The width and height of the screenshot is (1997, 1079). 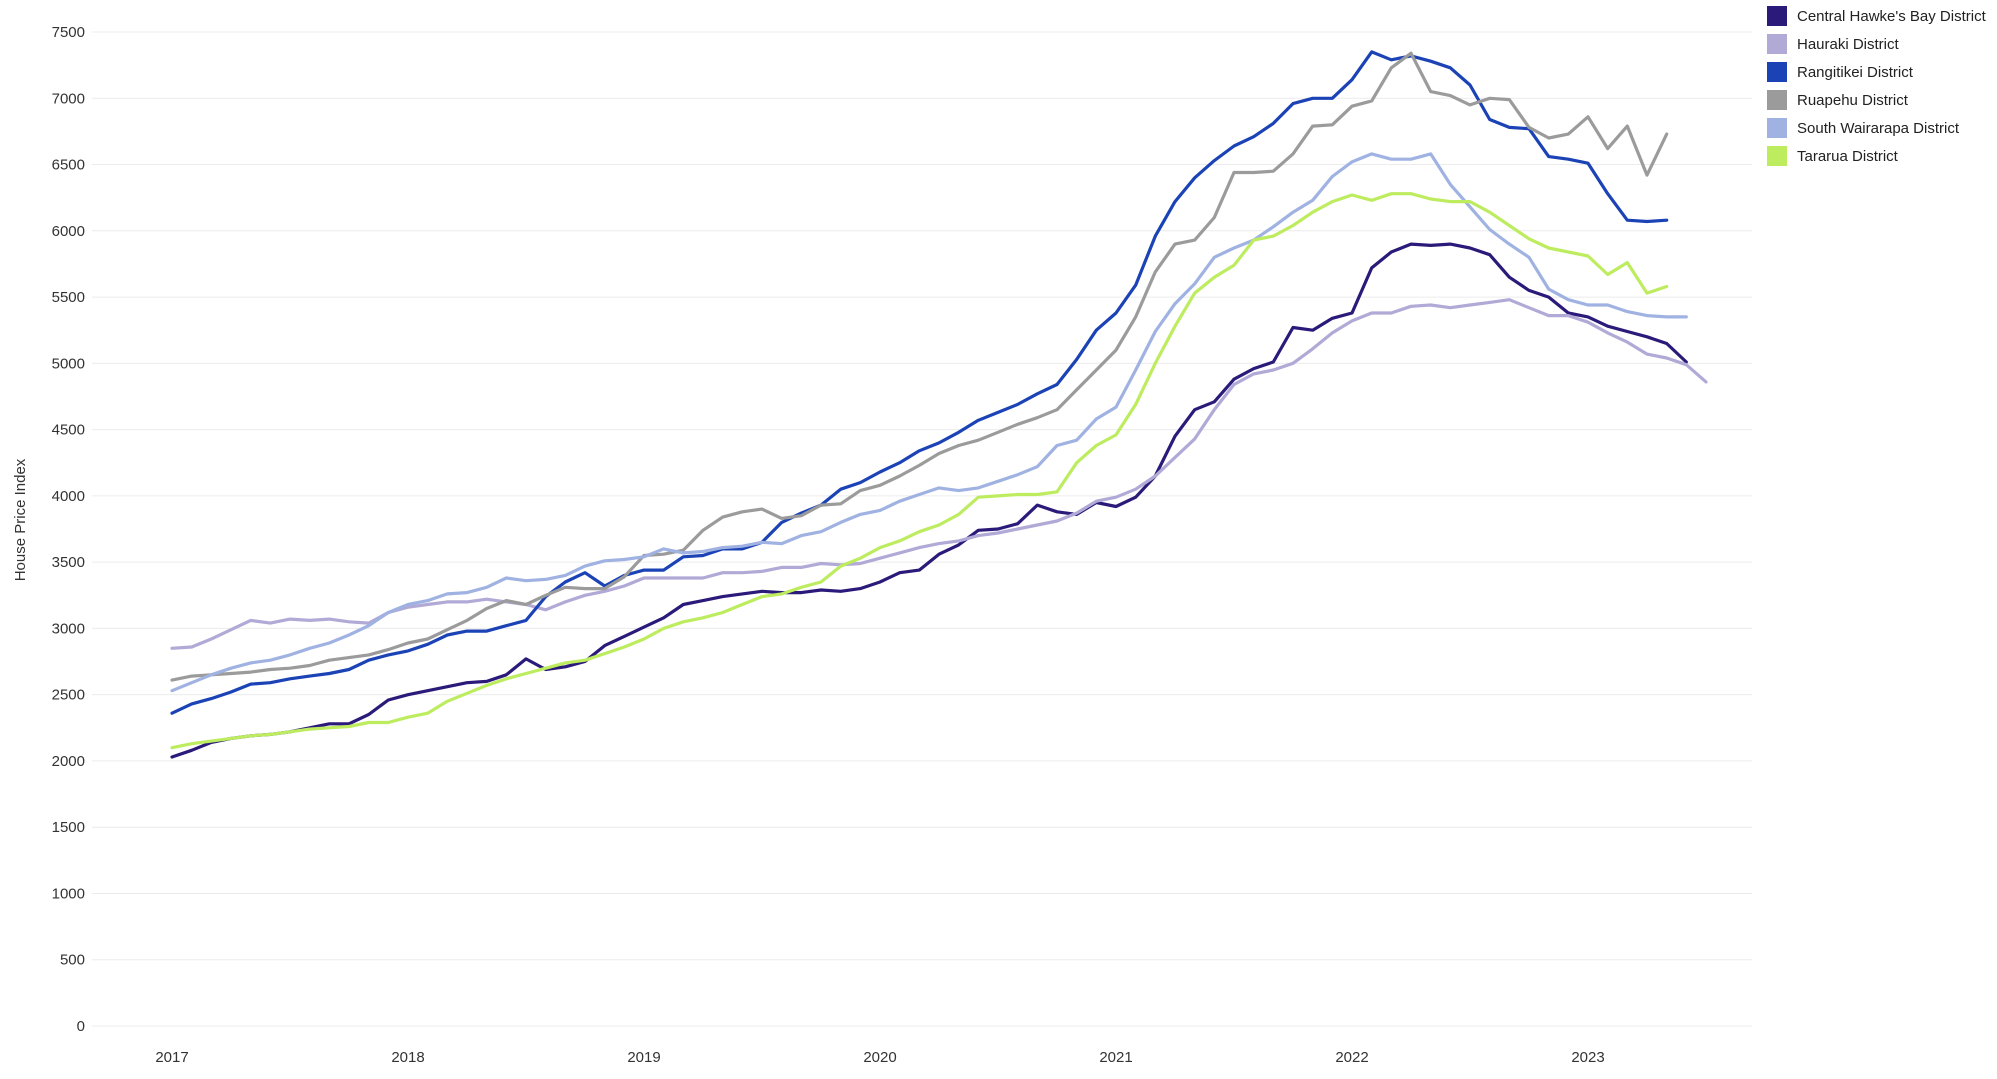 What do you see at coordinates (407, 1057) in the screenshot?
I see `x-tick-label: 2018` at bounding box center [407, 1057].